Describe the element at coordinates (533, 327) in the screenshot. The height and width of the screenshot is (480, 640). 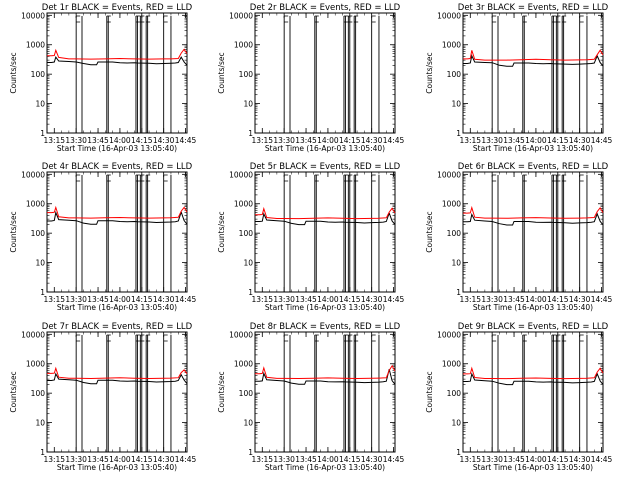
I see `panel-title: Det 9r BLACK = Events, RED = LLD` at that location.